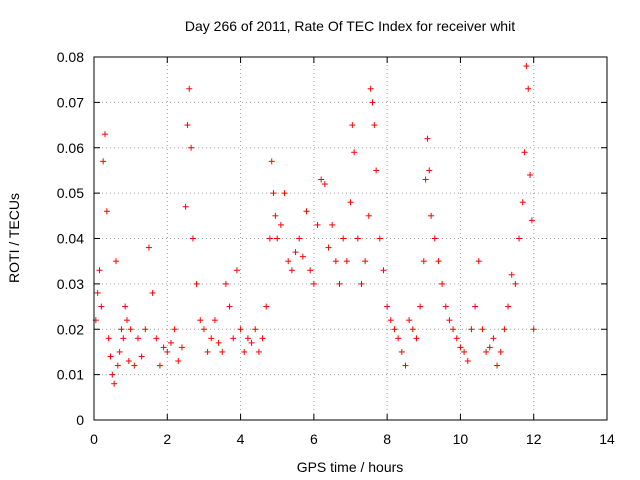 Image resolution: width=640 pixels, height=480 pixels. I want to click on x-tick-labels: 0 2 4 6 8 10 12 14, so click(352, 439).